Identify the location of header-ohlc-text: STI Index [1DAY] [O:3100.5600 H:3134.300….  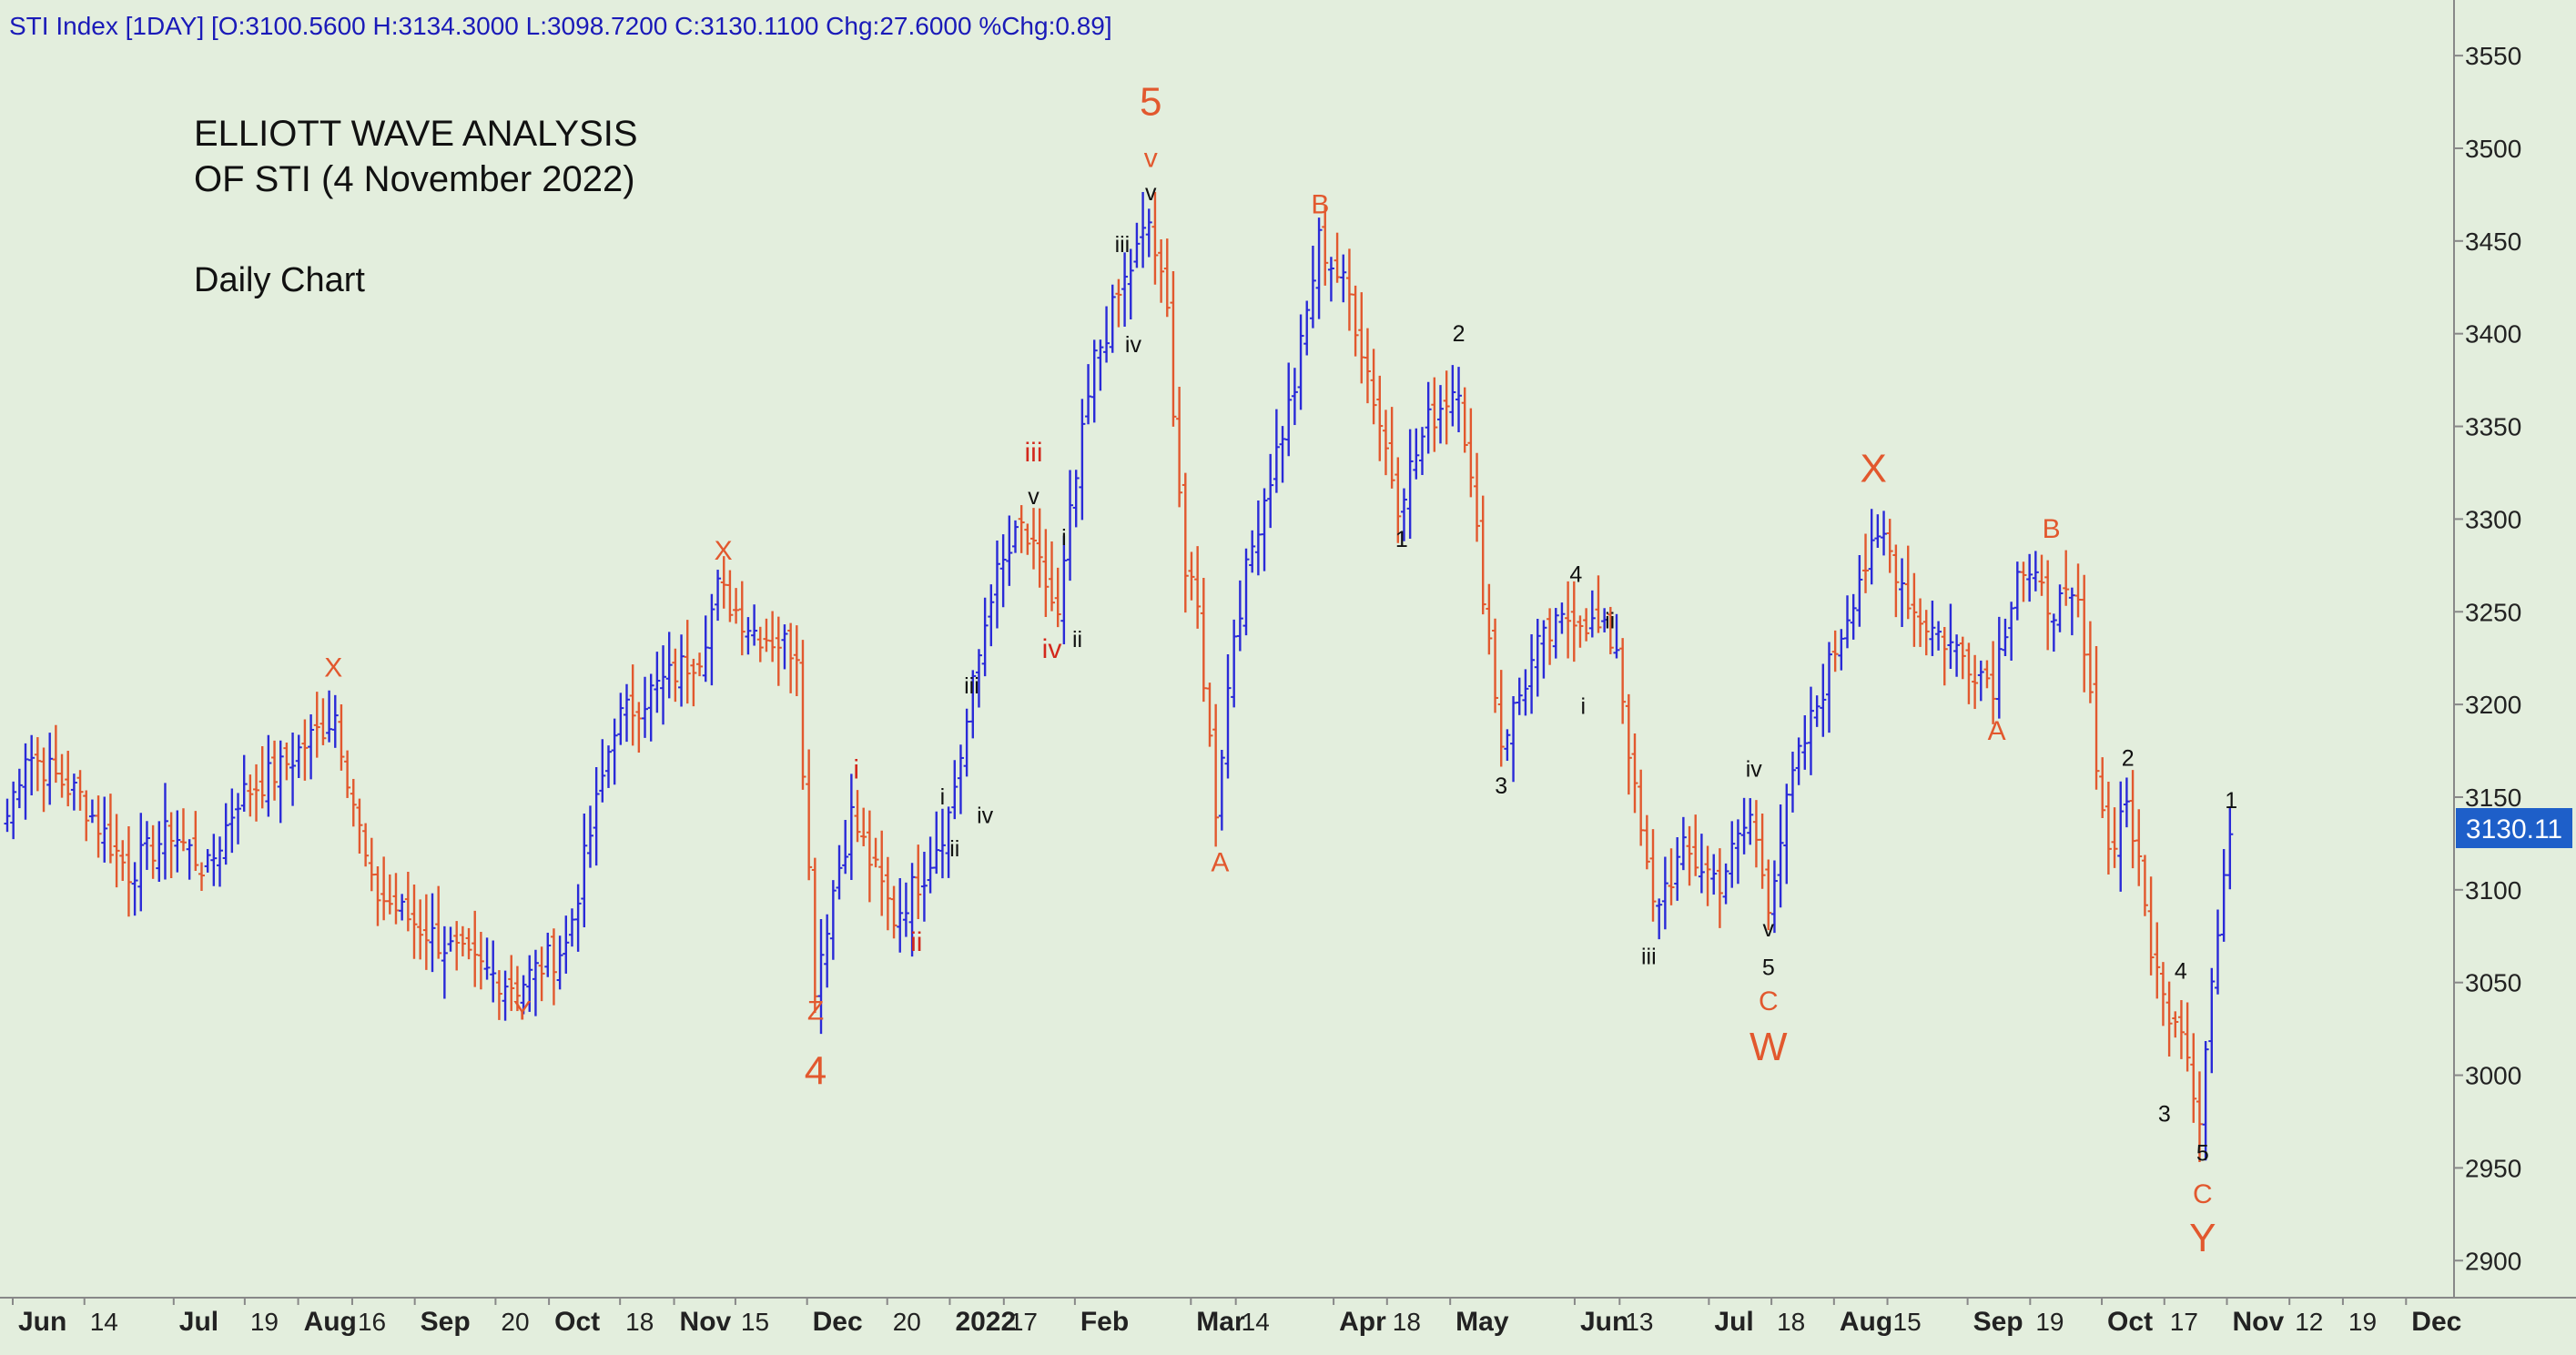
(560, 26).